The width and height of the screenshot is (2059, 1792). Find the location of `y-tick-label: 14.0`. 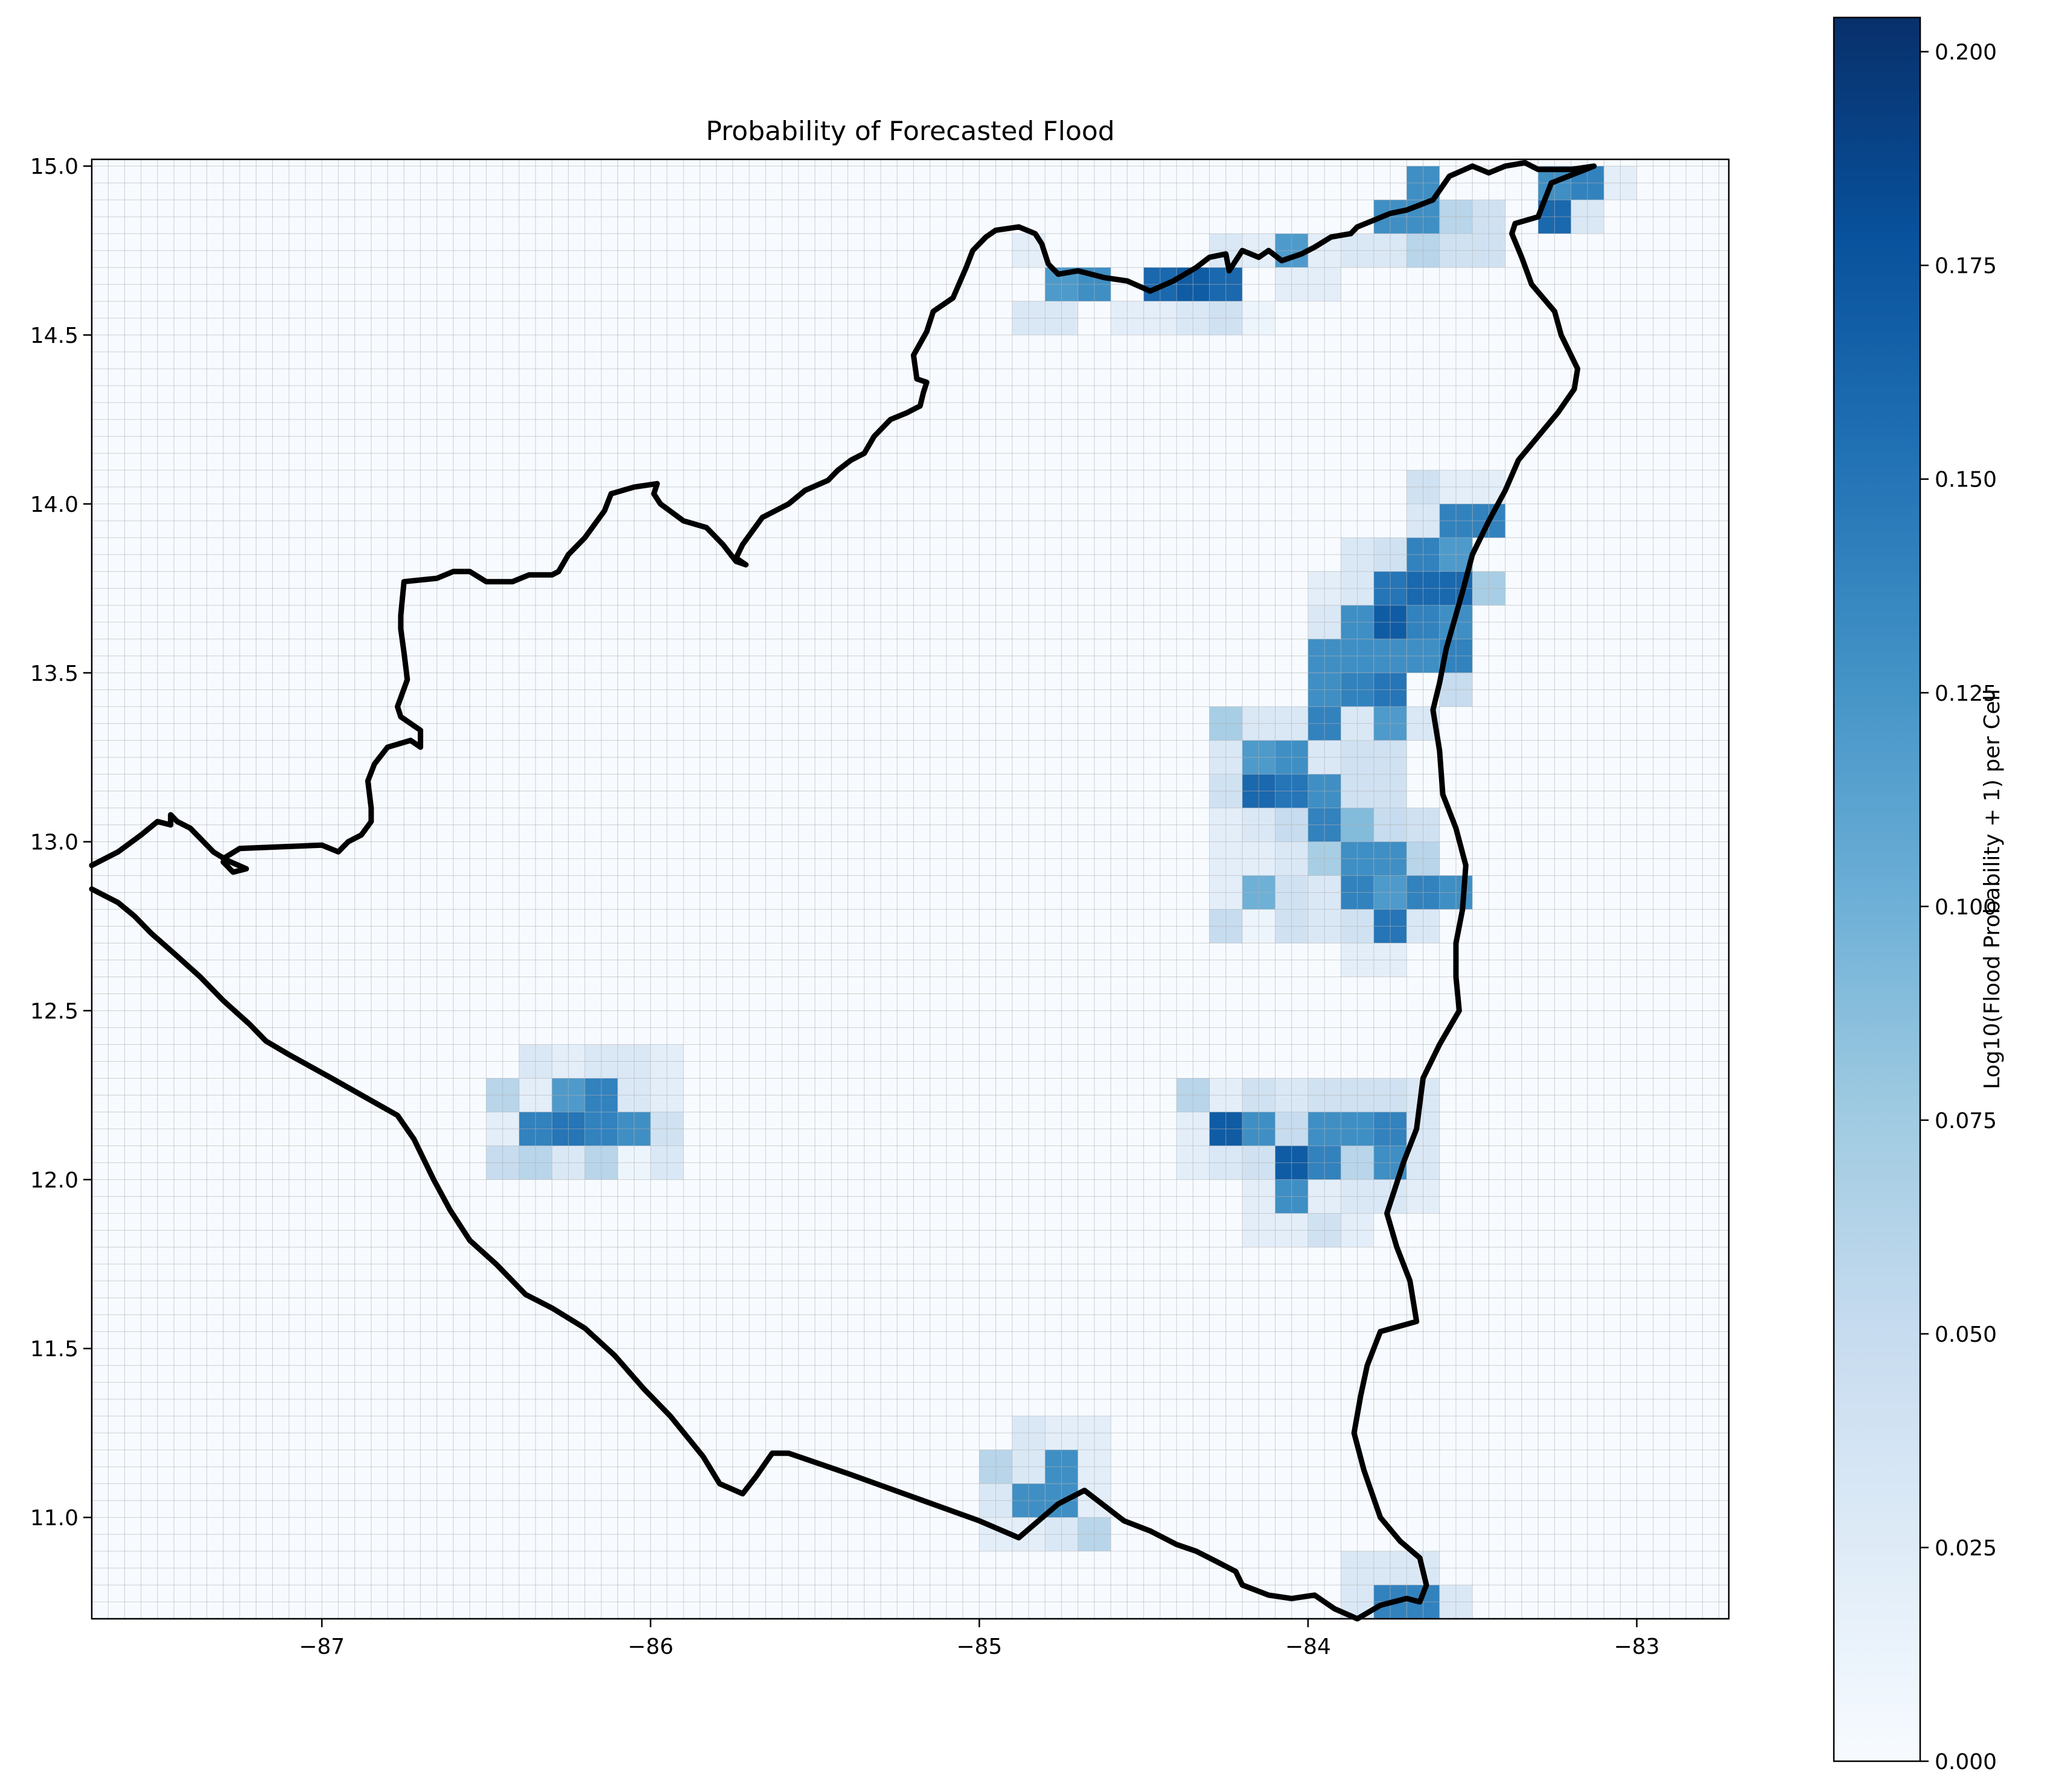

y-tick-label: 14.0 is located at coordinates (54, 505).